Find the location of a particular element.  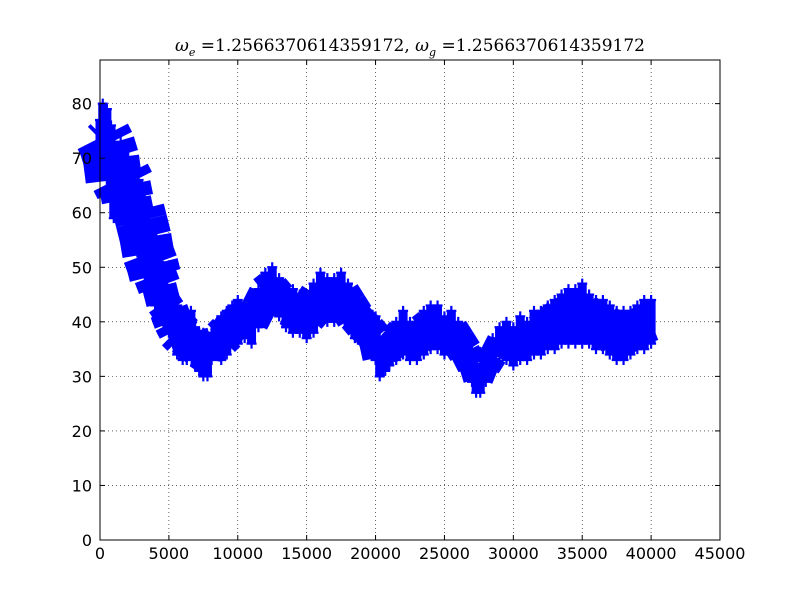

x-tick-label: 5000 is located at coordinates (169, 553).